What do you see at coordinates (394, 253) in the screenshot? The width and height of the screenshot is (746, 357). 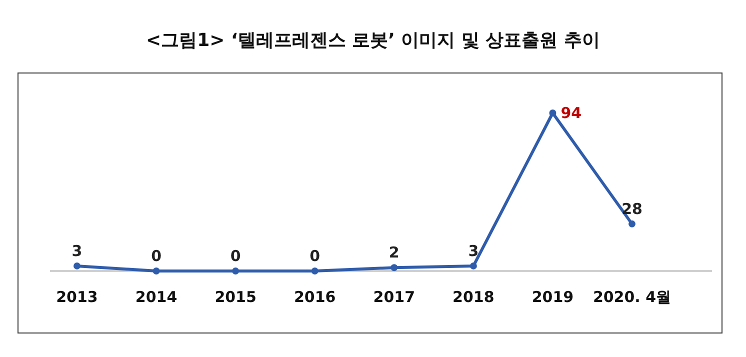 I see `data-label: 2` at bounding box center [394, 253].